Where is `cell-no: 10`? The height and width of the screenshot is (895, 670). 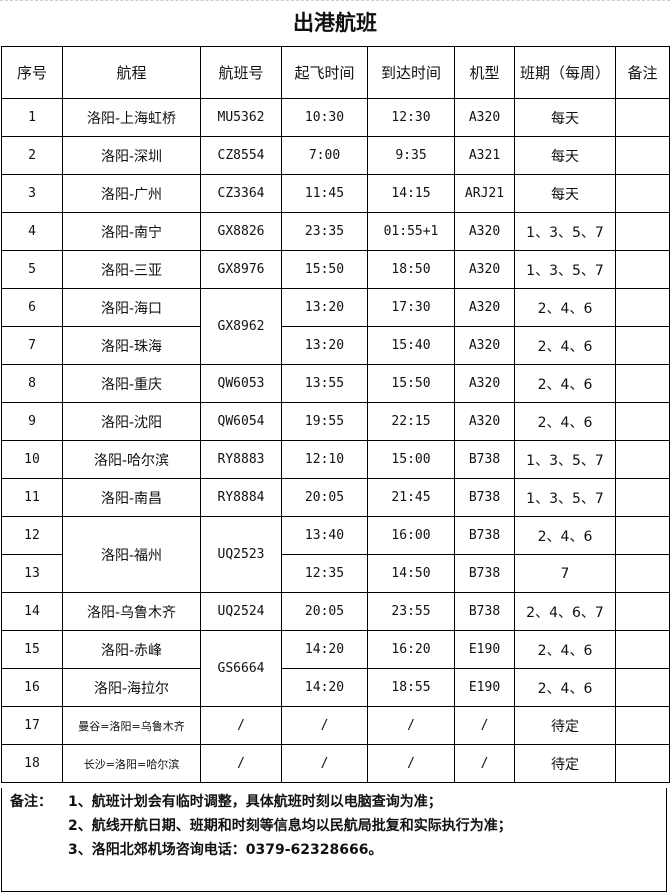 cell-no: 10 is located at coordinates (32, 459).